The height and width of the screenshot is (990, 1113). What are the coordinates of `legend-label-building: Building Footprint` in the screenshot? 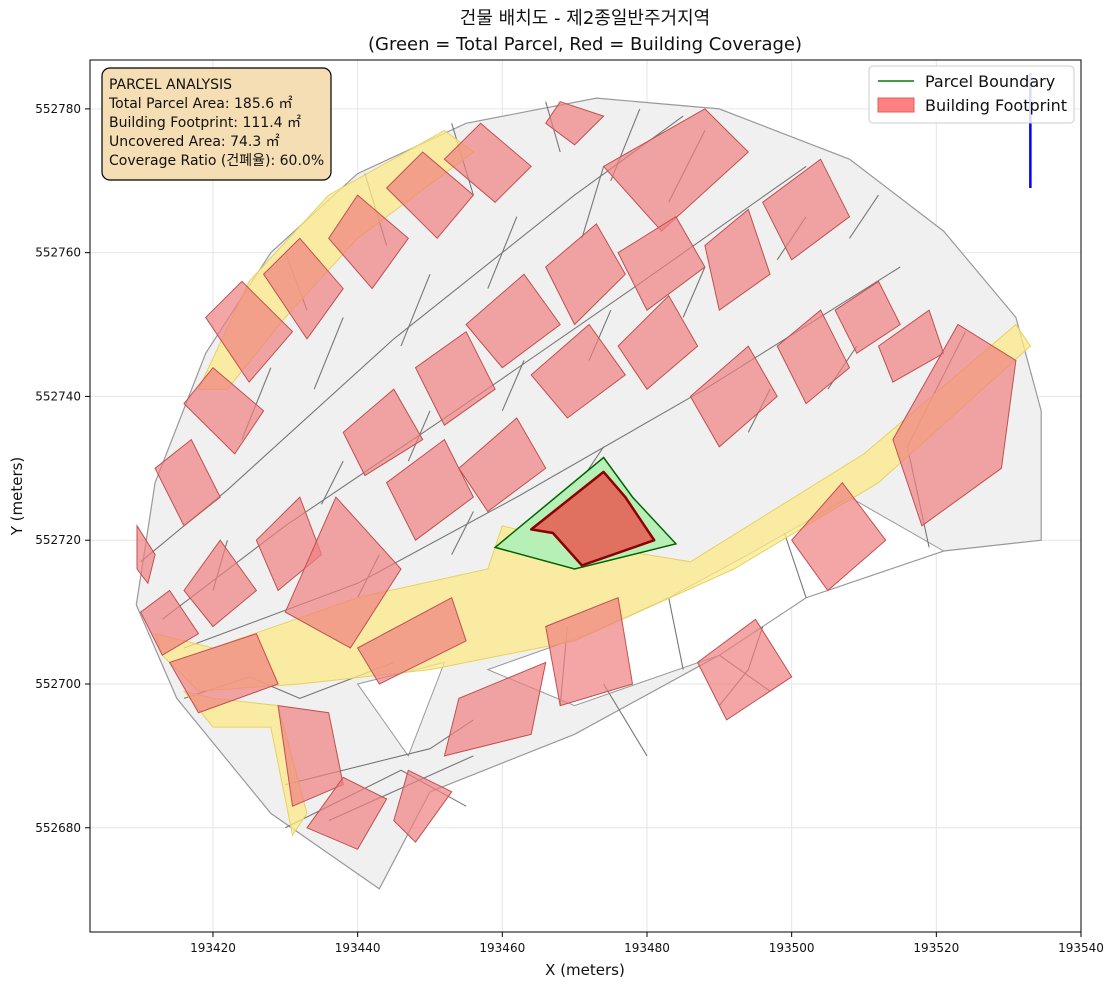 It's located at (996, 105).